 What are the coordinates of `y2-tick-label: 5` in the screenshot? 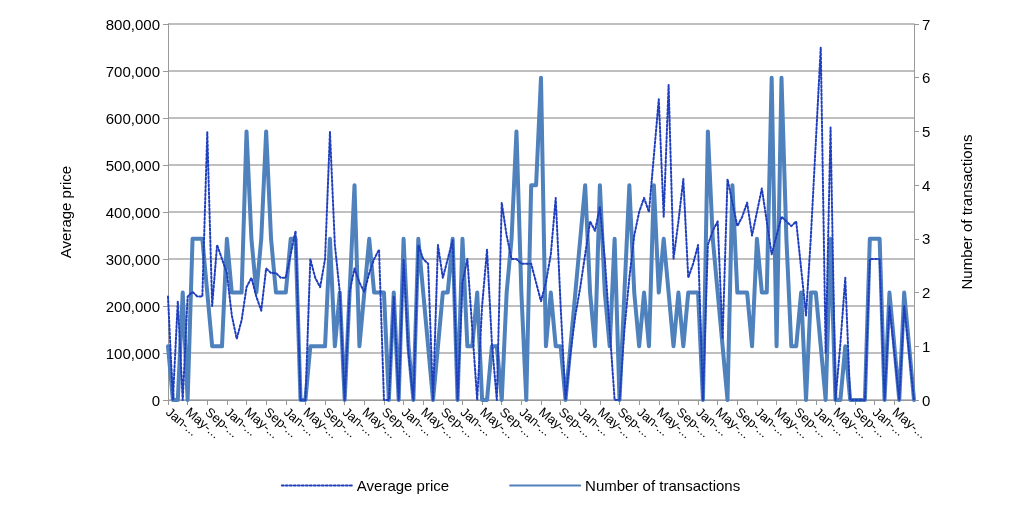 It's located at (926, 131).